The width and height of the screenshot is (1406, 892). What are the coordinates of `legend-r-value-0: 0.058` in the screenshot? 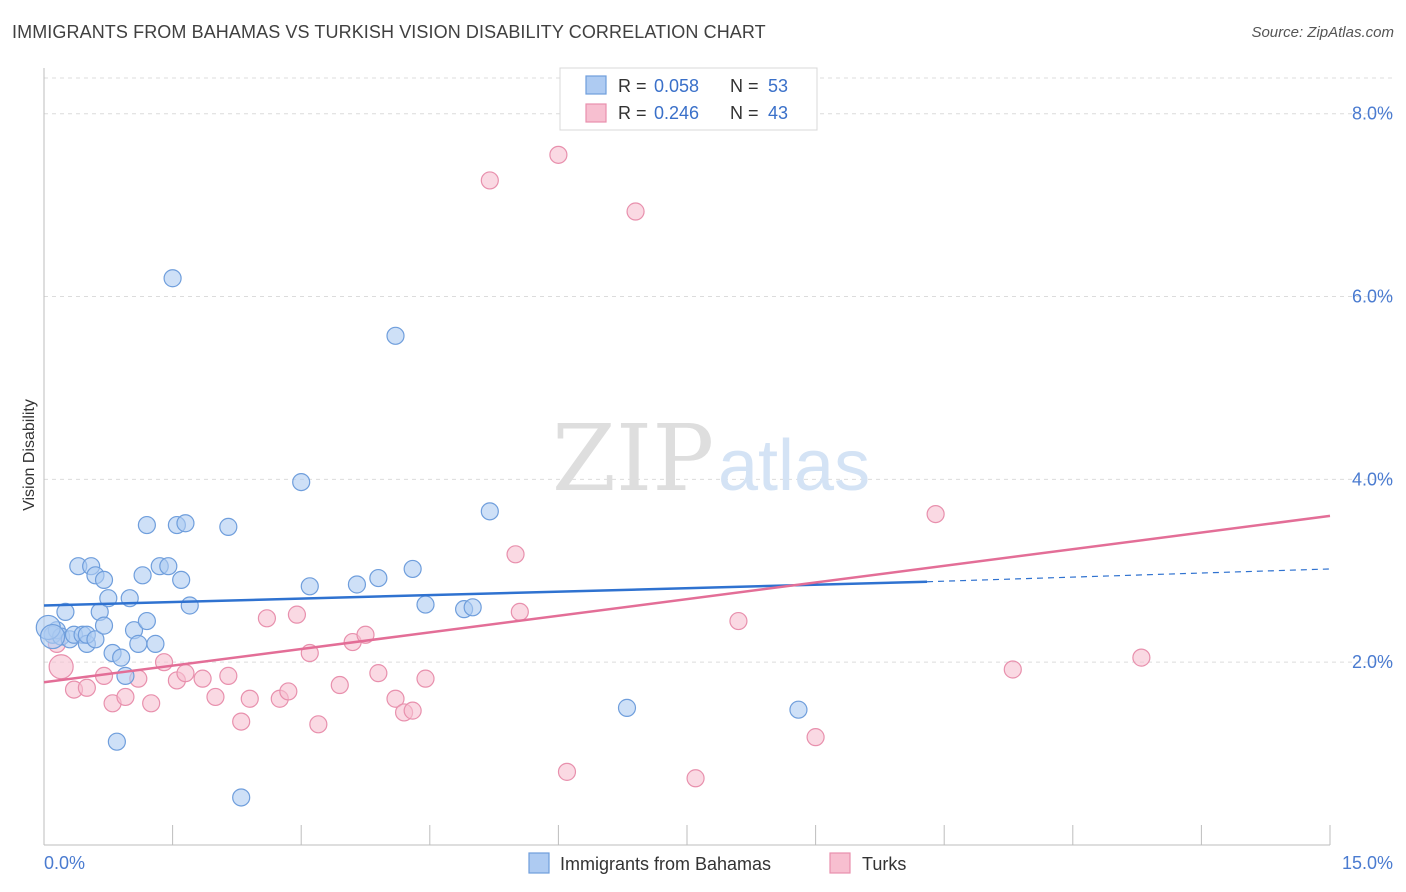 It's located at (676, 86).